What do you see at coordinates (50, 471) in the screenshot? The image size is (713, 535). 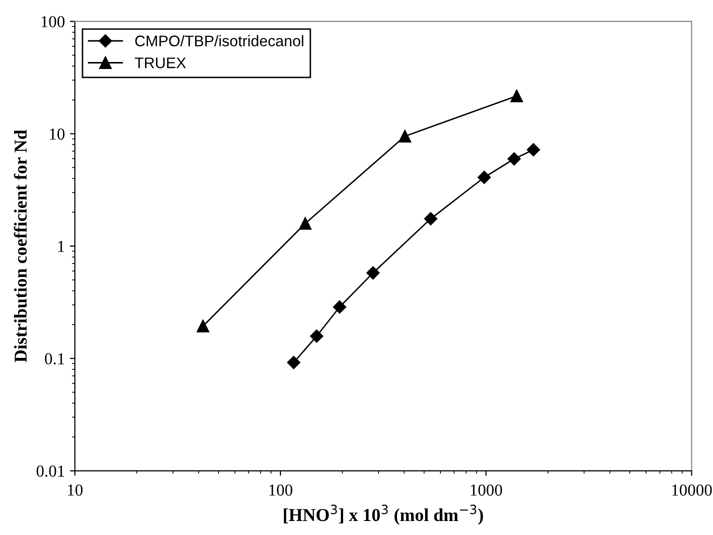 I see `y-tick-label: 0.01` at bounding box center [50, 471].